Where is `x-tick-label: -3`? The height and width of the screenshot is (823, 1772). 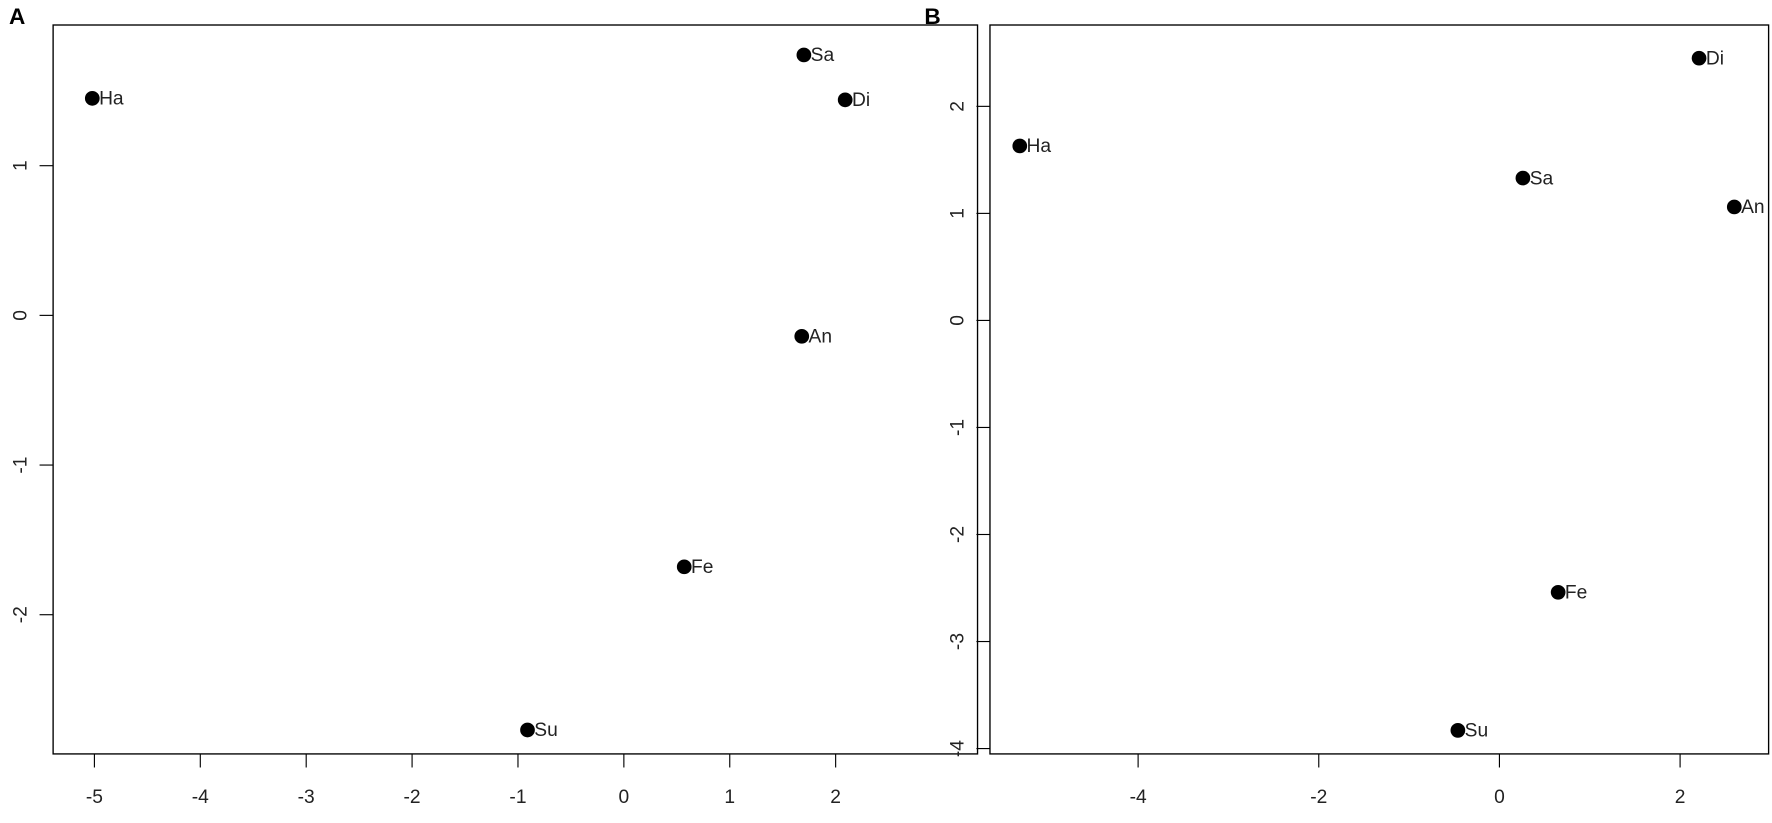
x-tick-label: -3 is located at coordinates (306, 797).